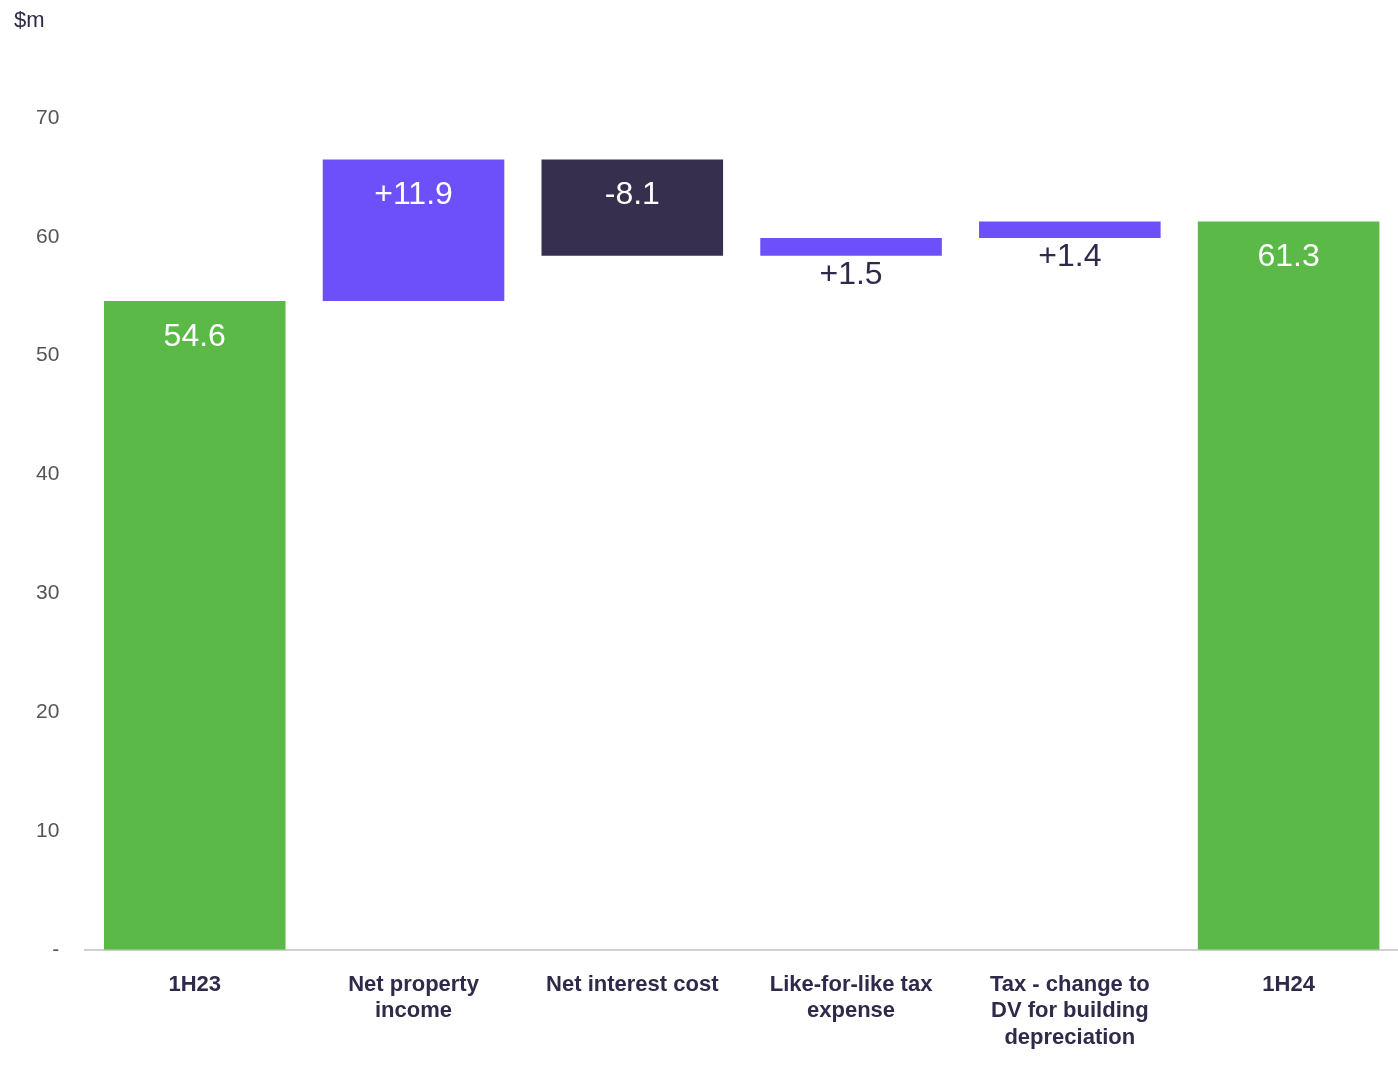 The image size is (1398, 1073). Describe the element at coordinates (414, 997) in the screenshot. I see `x-tick-label: Net property income` at that location.